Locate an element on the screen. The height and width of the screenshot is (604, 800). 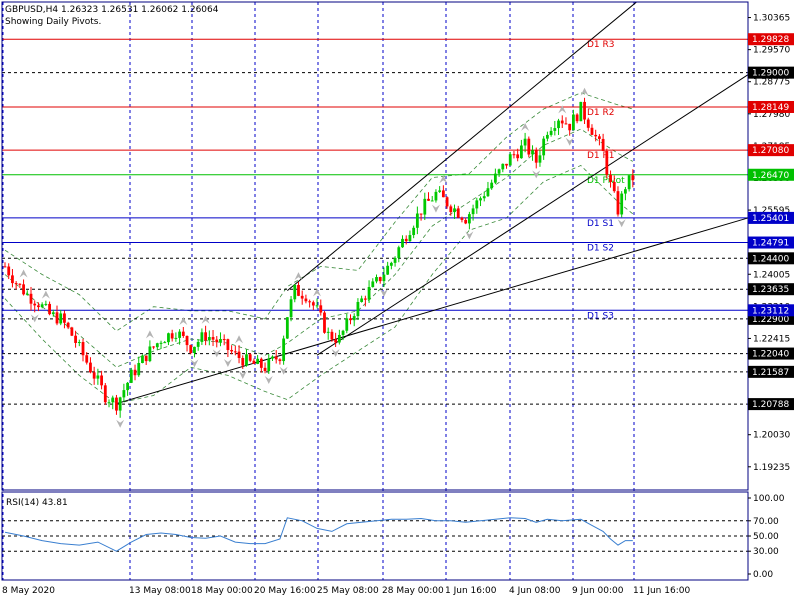
price-level-text: 1.21587 is located at coordinates (770, 373).